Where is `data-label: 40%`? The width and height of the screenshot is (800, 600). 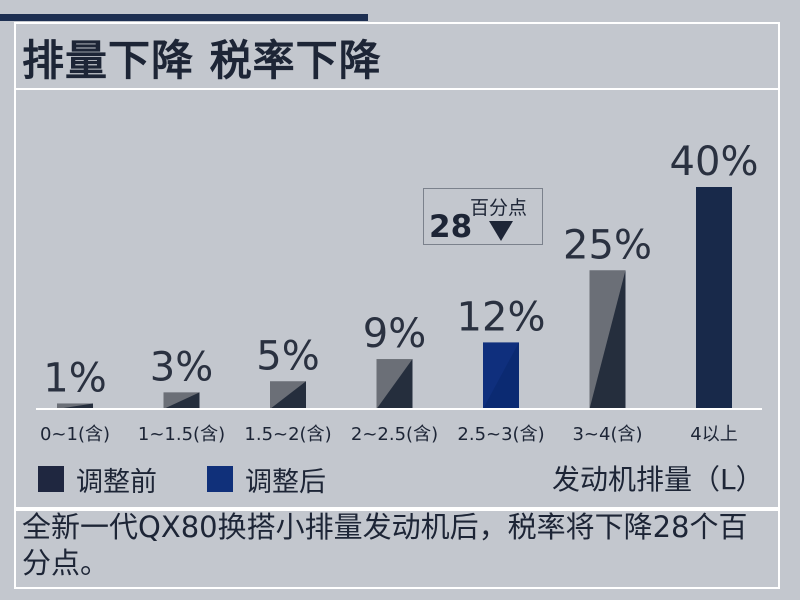
data-label: 40% is located at coordinates (714, 162).